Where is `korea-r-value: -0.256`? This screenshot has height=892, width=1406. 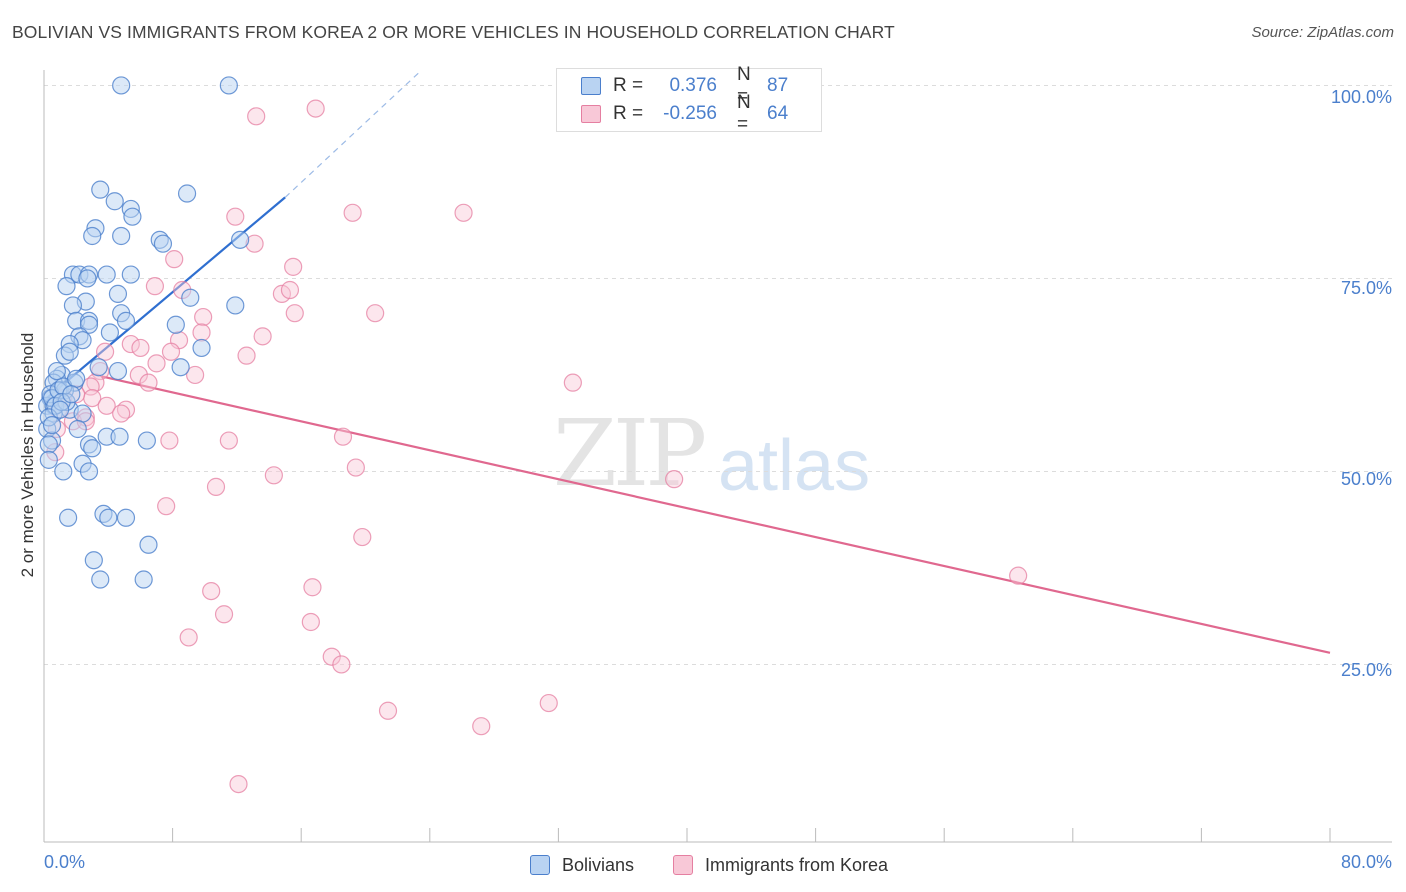 korea-r-value: -0.256 is located at coordinates (690, 113).